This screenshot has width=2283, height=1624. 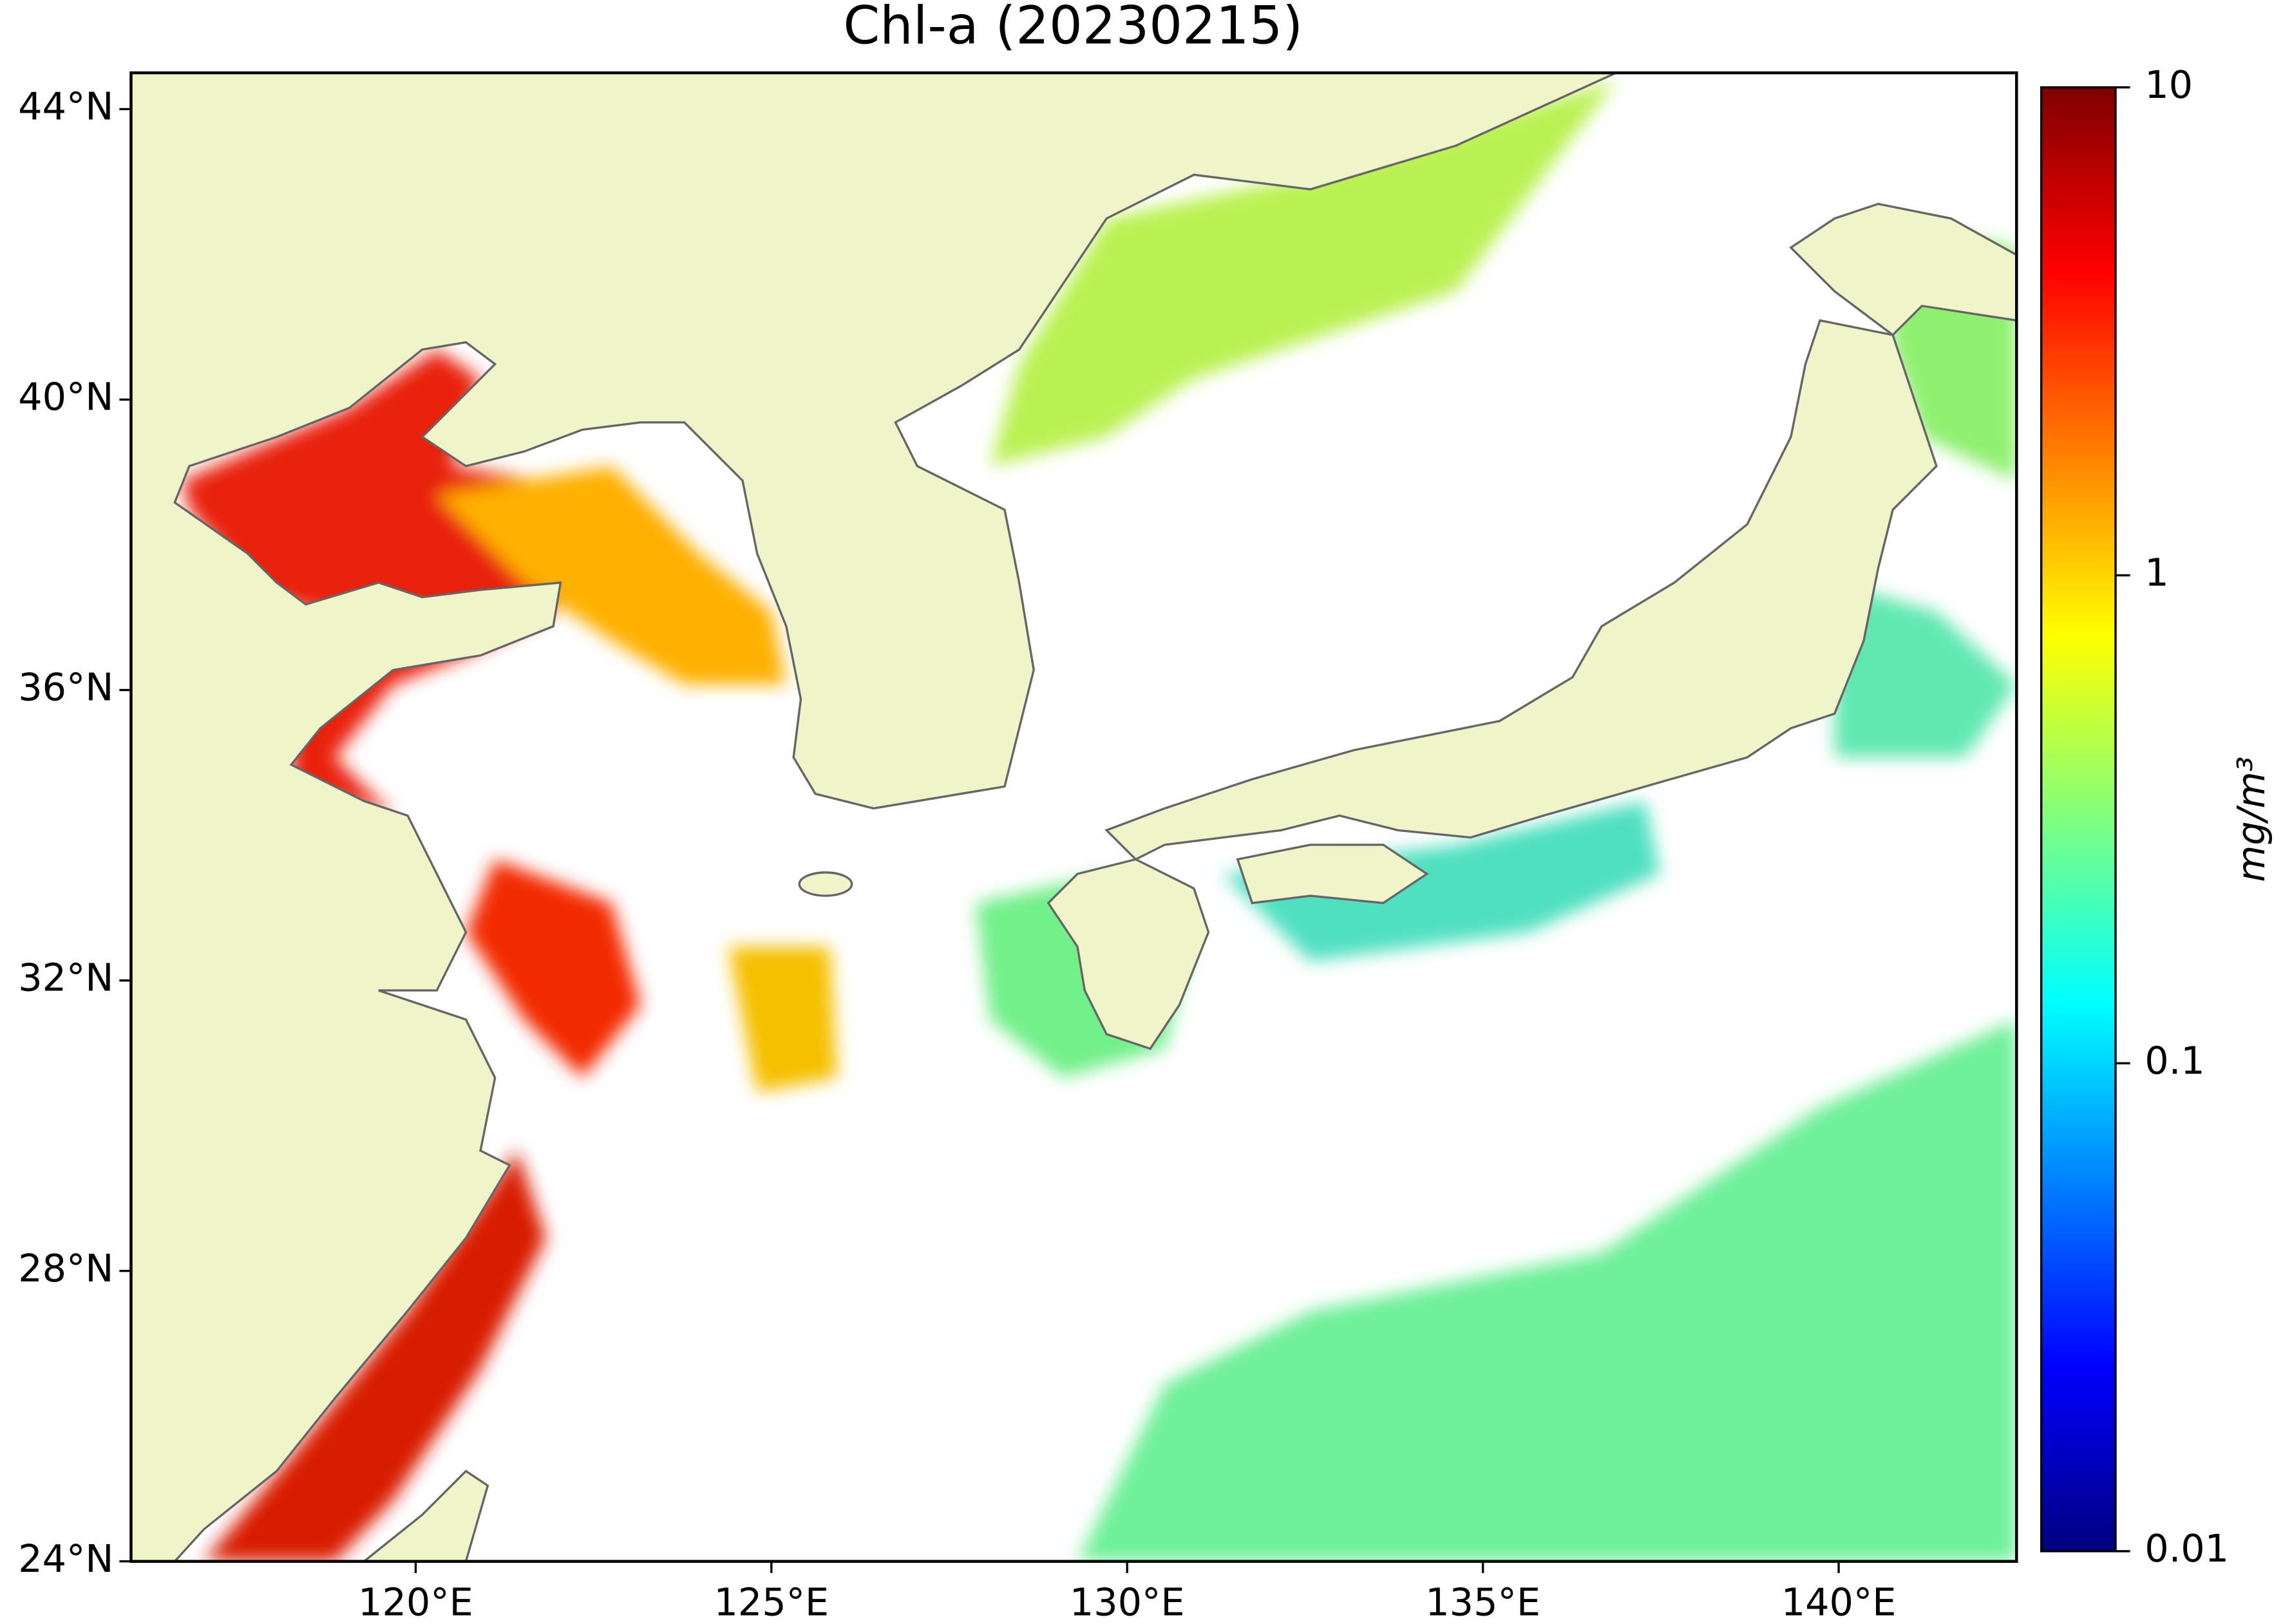 I want to click on y-tick-label: 24°N, so click(x=65, y=1559).